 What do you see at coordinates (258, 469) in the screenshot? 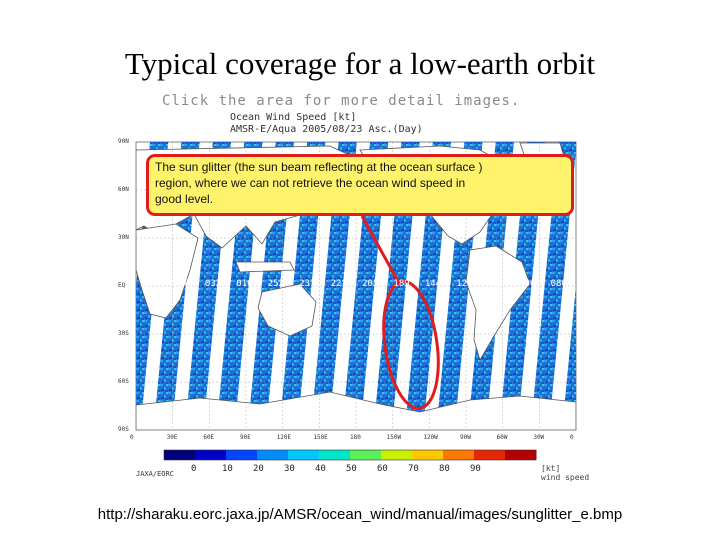
I see `colorbar-tick-label: 20` at bounding box center [258, 469].